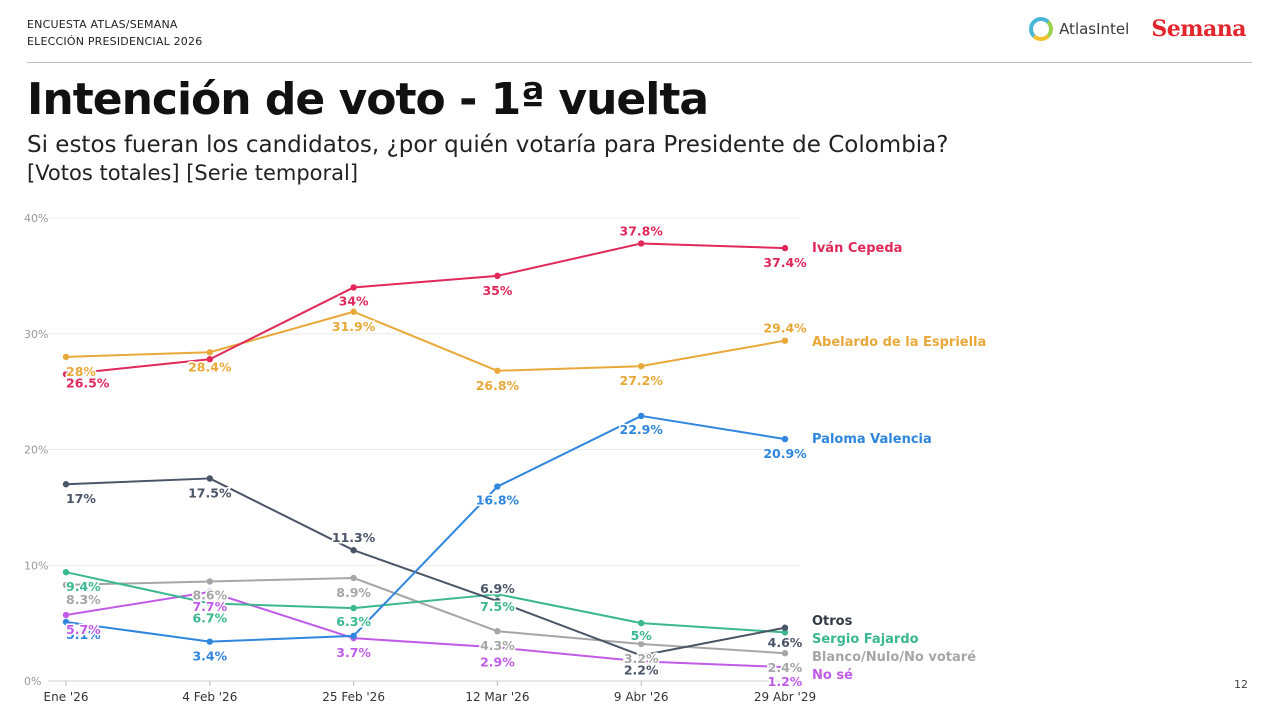  Describe the element at coordinates (642, 429) in the screenshot. I see `data-label: 22.9%` at that location.